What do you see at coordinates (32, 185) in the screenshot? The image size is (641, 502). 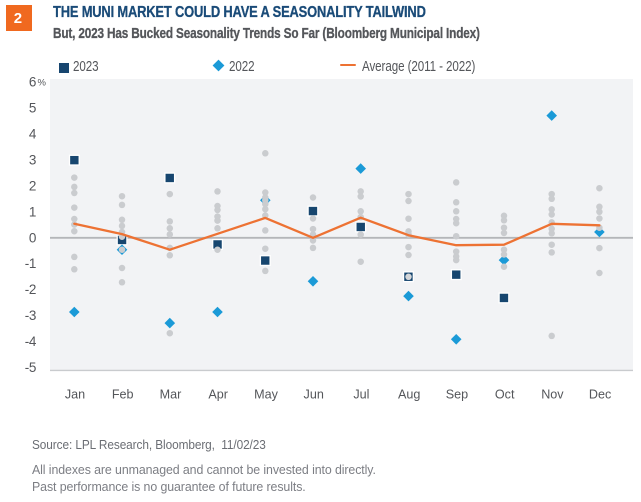 I see `svg-text: 2` at bounding box center [32, 185].